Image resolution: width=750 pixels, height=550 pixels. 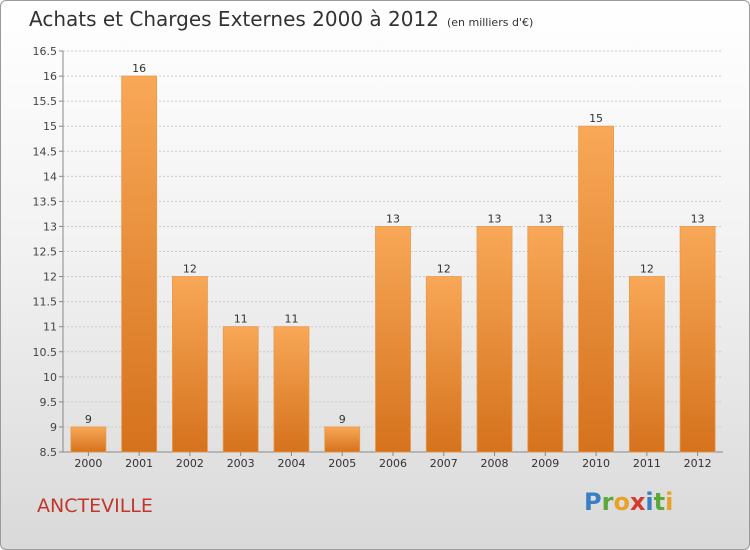 I want to click on x-tick-label: 2008, so click(x=495, y=463).